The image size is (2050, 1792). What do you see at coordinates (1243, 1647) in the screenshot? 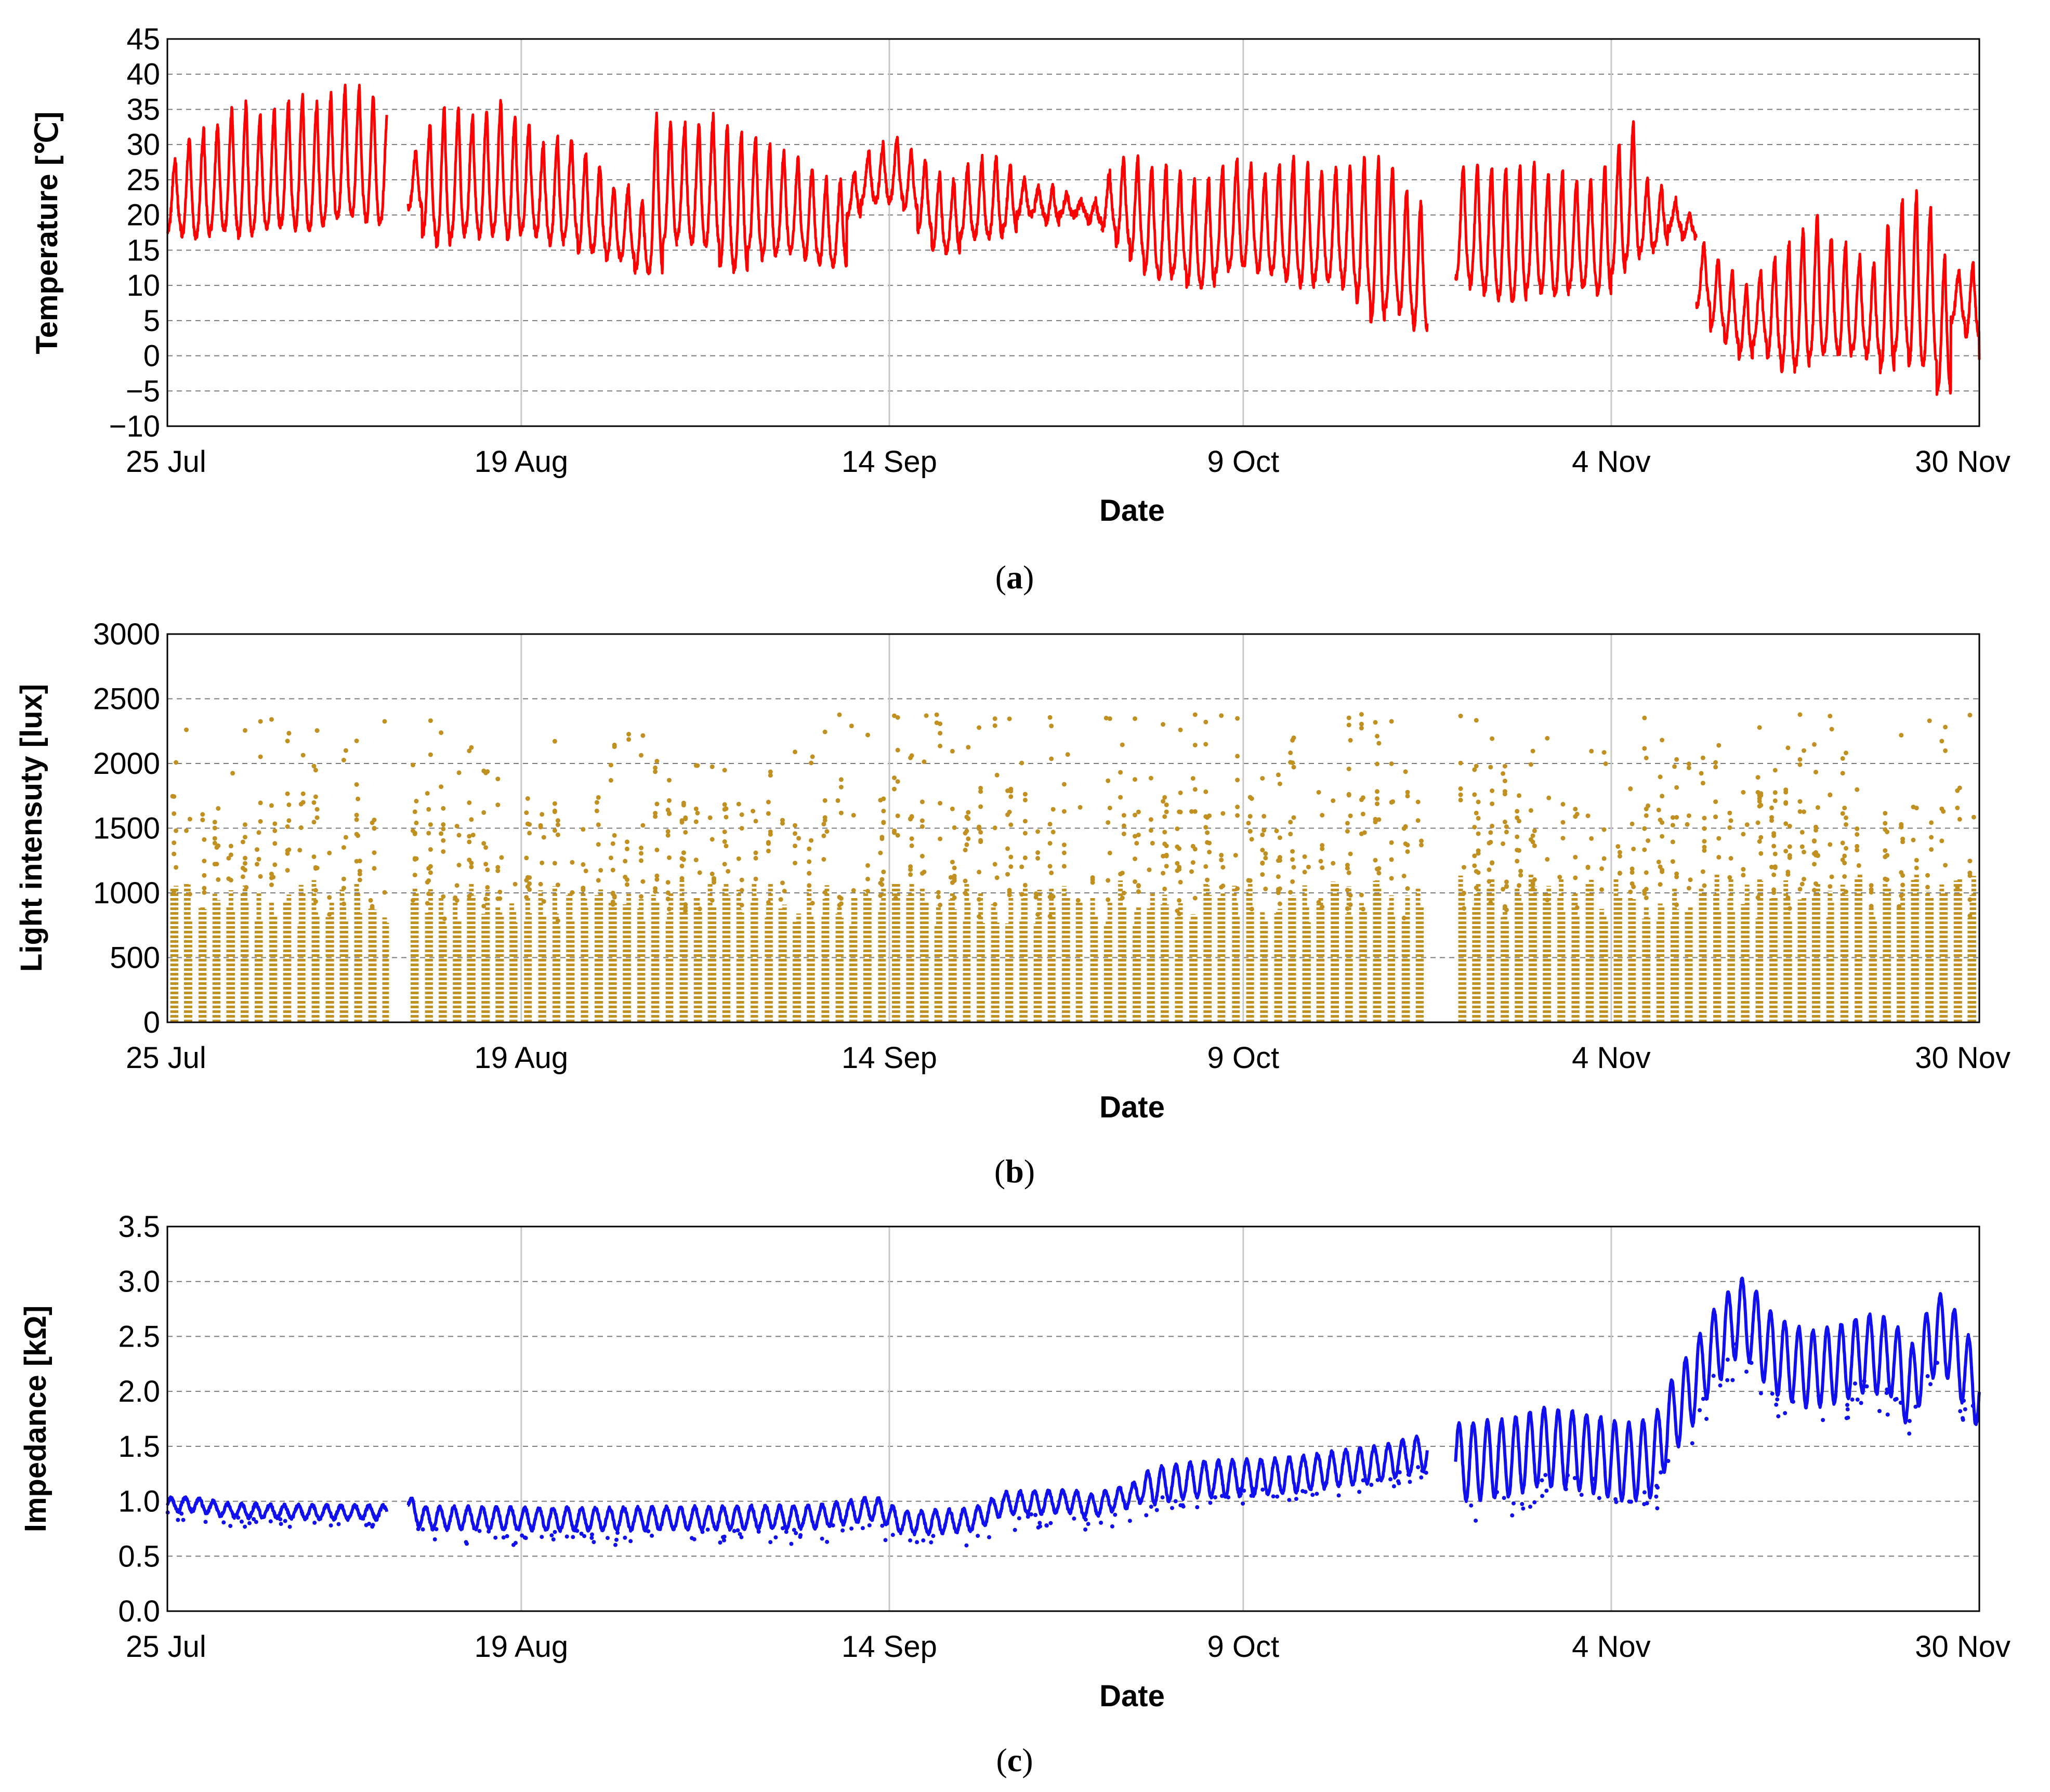
I see `panel-c-x-tick-label: 9 Oct` at bounding box center [1243, 1647].